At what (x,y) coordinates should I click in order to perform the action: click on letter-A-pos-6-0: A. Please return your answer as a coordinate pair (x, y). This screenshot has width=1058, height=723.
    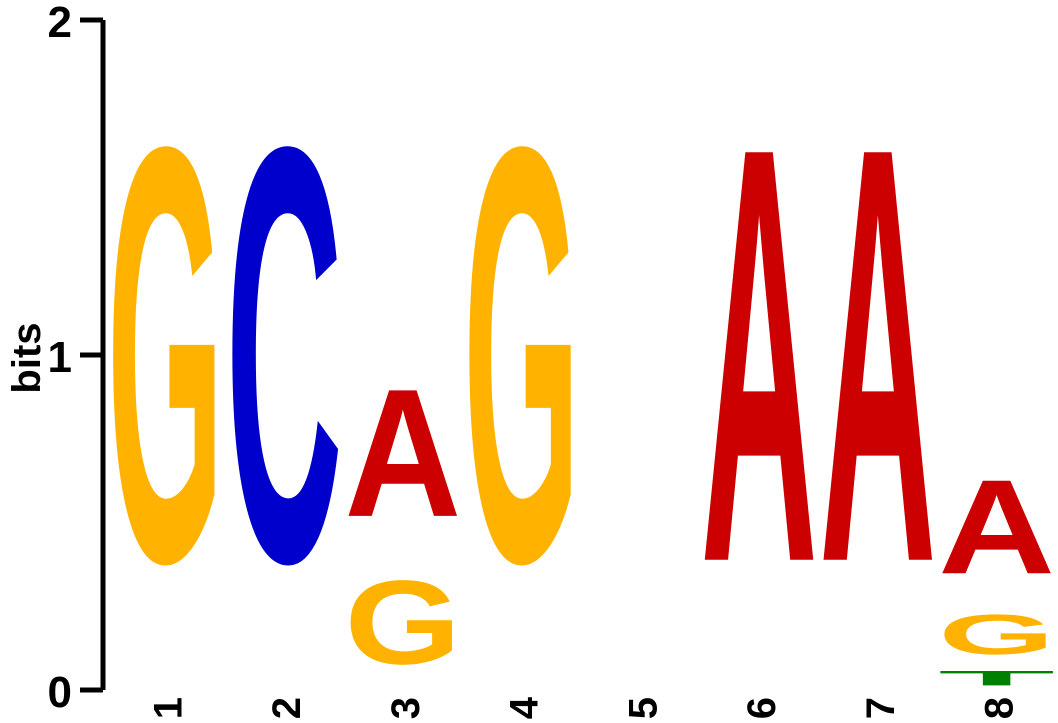
    Looking at the image, I should click on (759, 355).